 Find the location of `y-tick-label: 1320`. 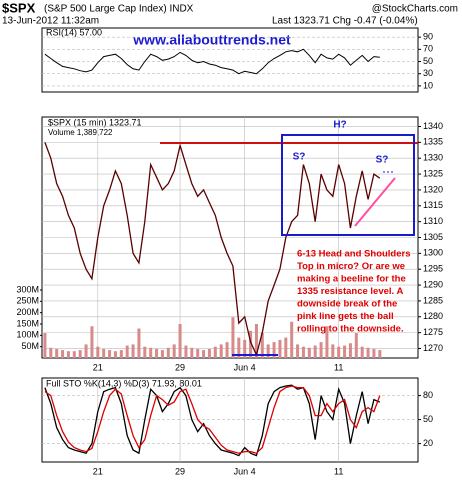

y-tick-label: 1320 is located at coordinates (433, 189).